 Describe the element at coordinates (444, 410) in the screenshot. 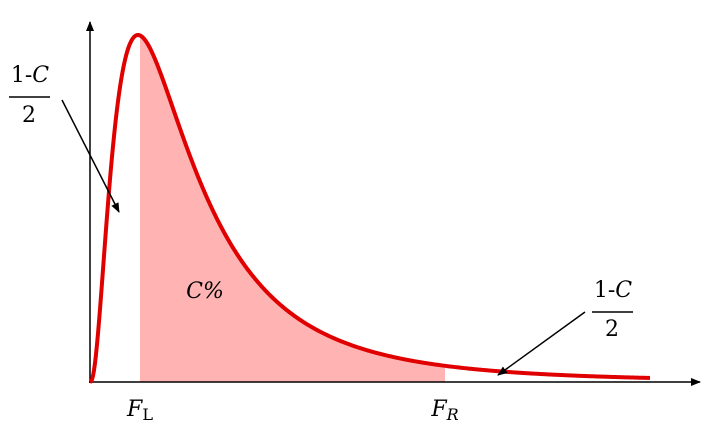

I see `upper-bound-label: FR` at that location.